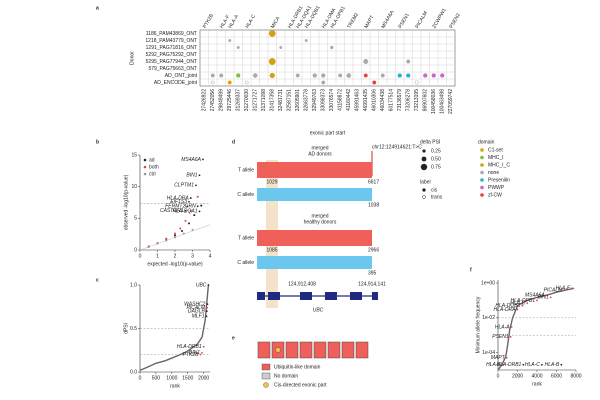  What do you see at coordinates (135, 250) in the screenshot?
I see `y-tick-label: 0` at bounding box center [135, 250].